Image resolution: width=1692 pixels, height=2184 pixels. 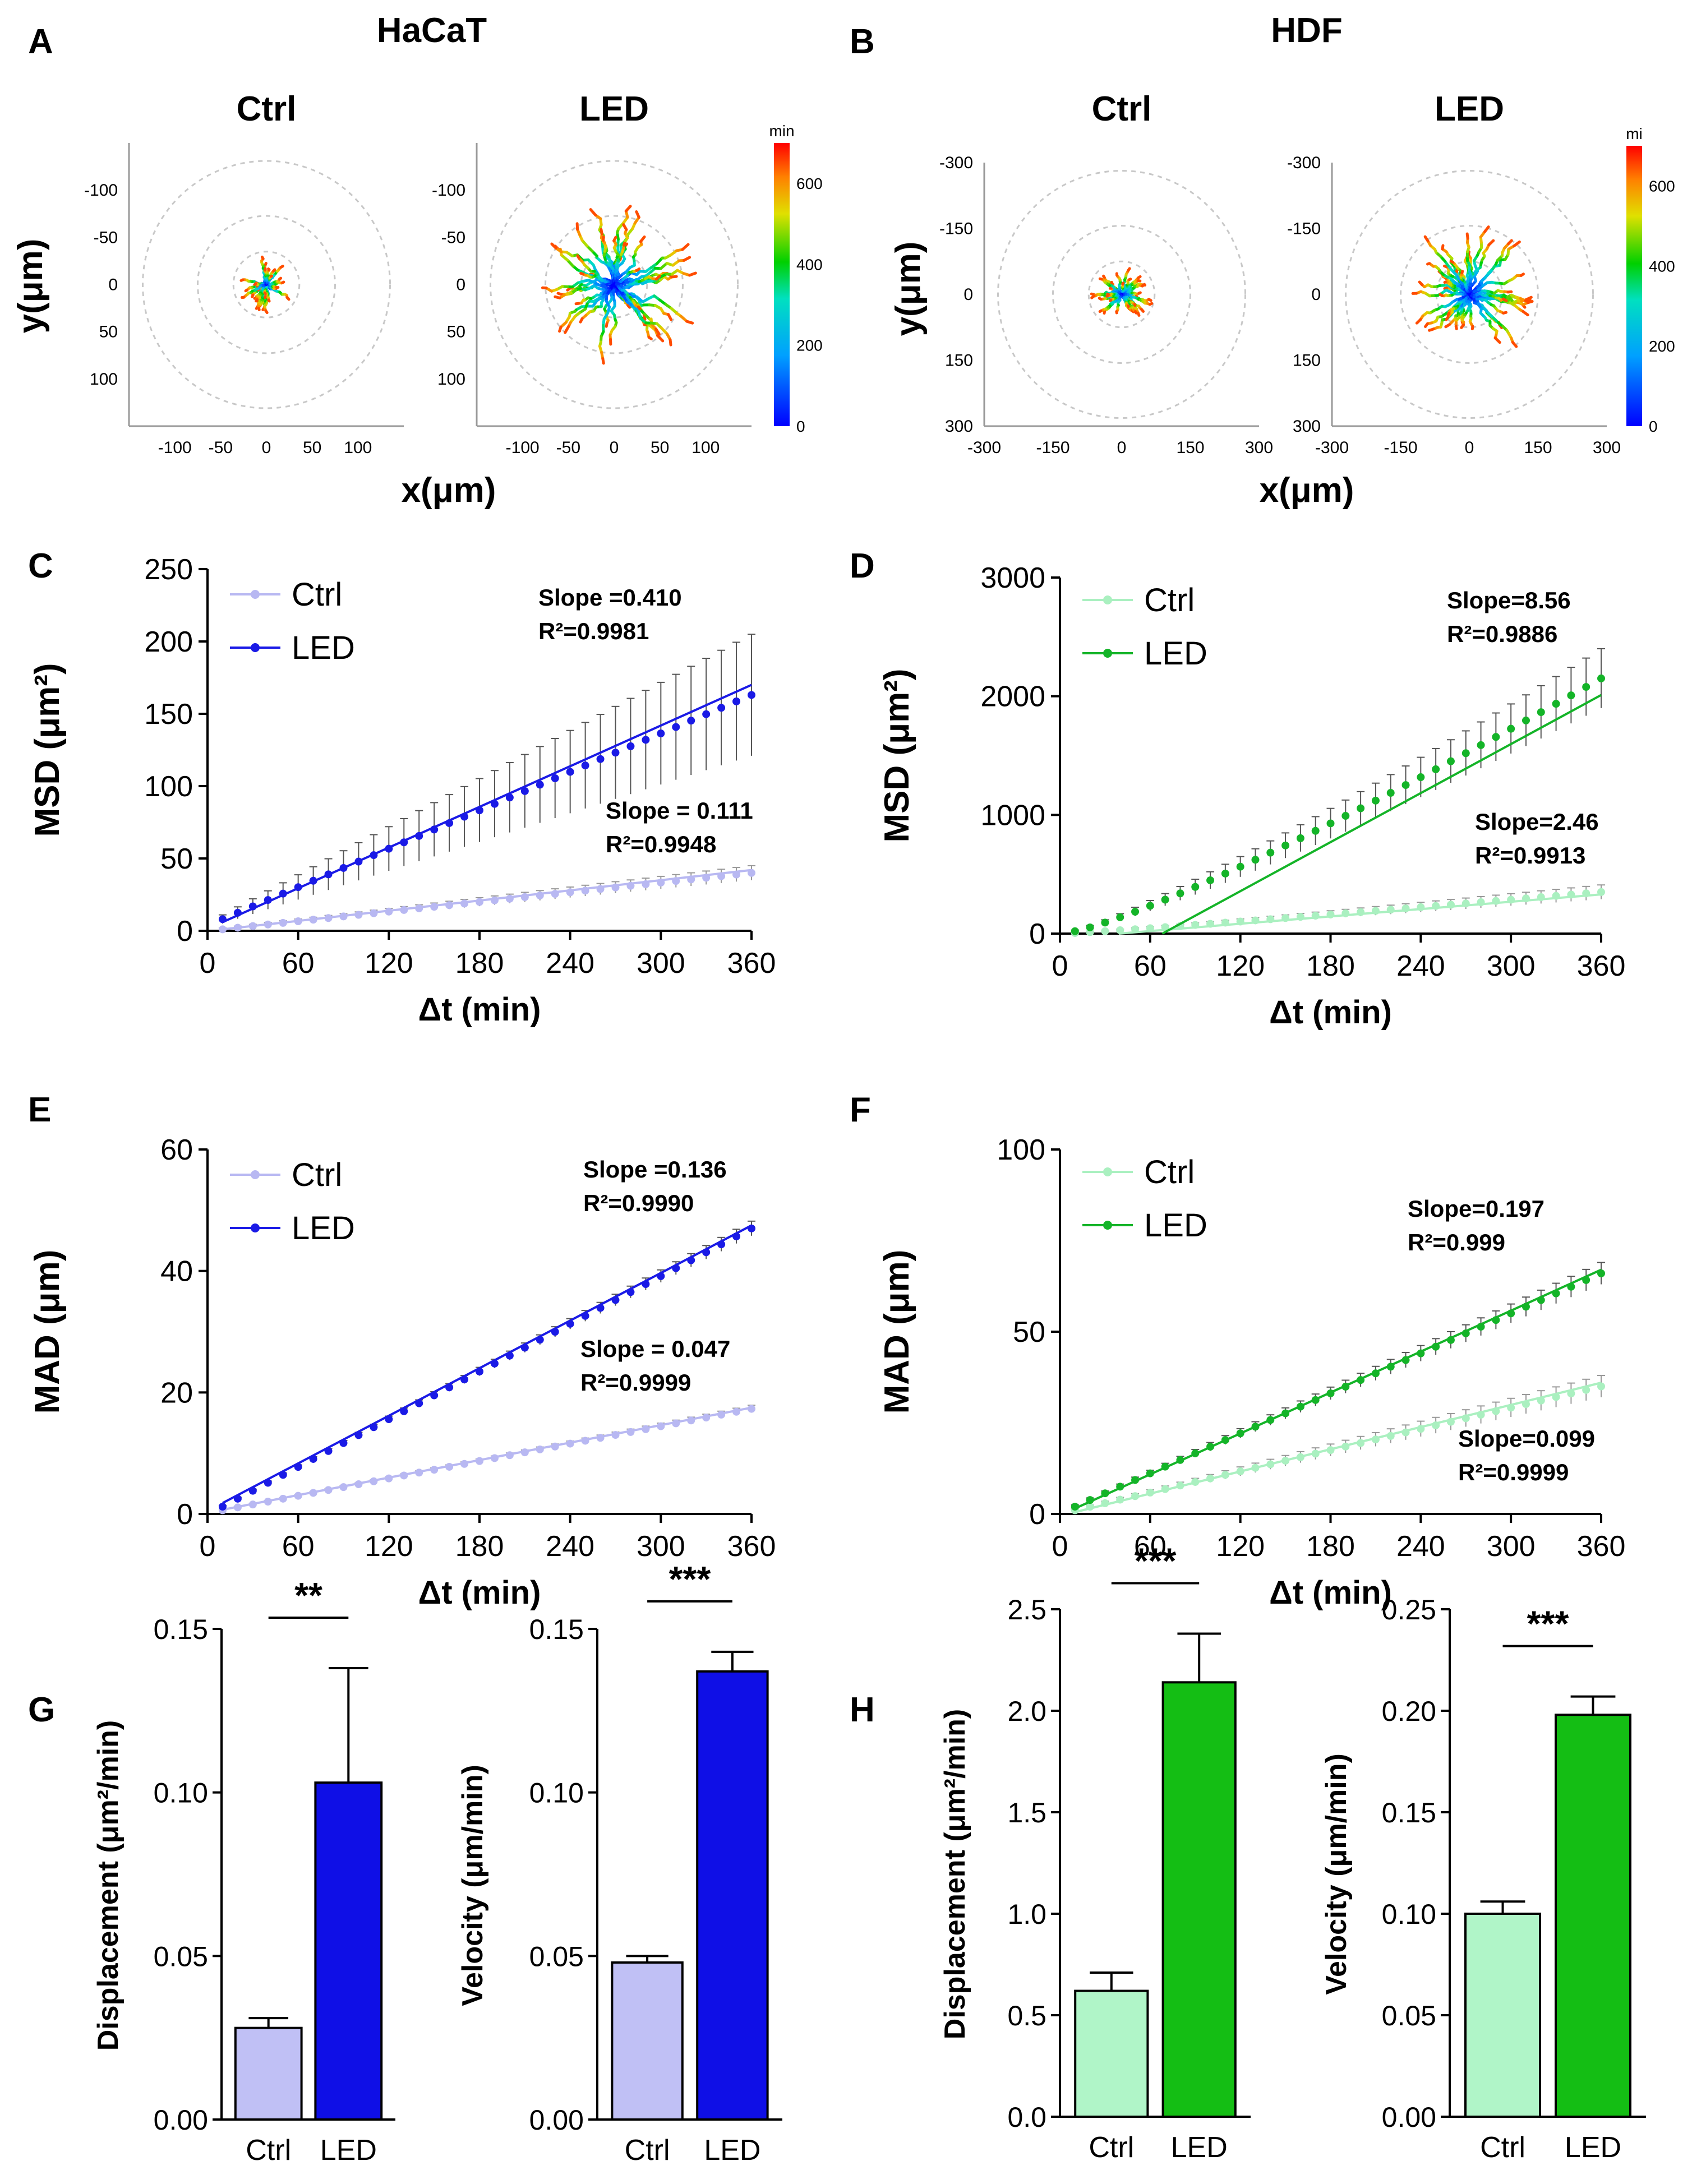 I want to click on panel-letter-b: B, so click(x=862, y=41).